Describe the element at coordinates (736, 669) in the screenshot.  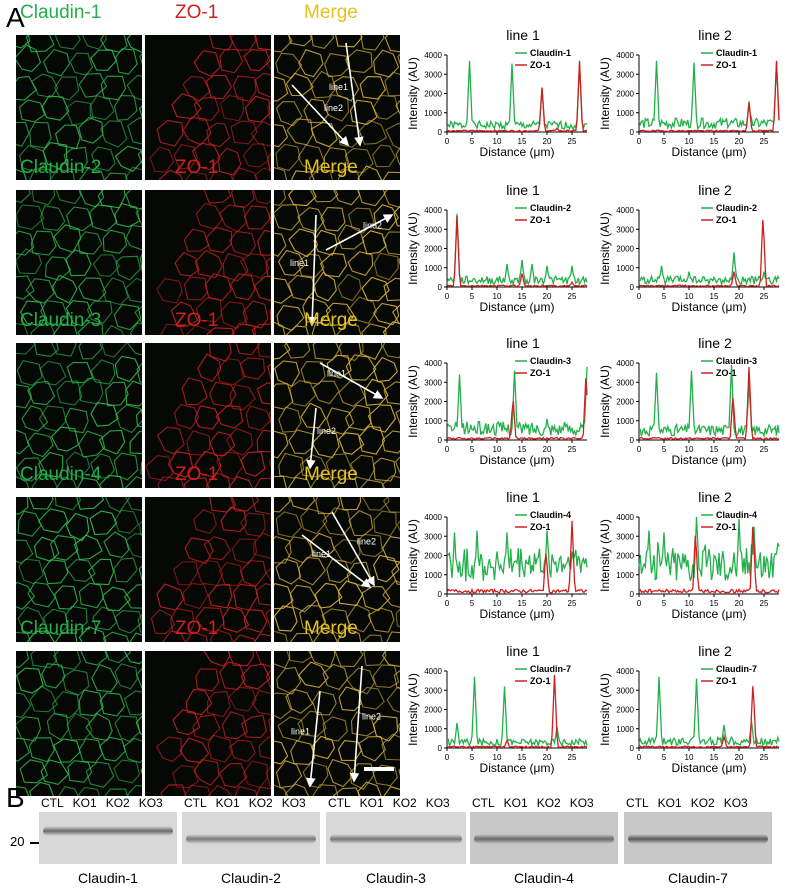
I see `legend-label: Claudin-7` at that location.